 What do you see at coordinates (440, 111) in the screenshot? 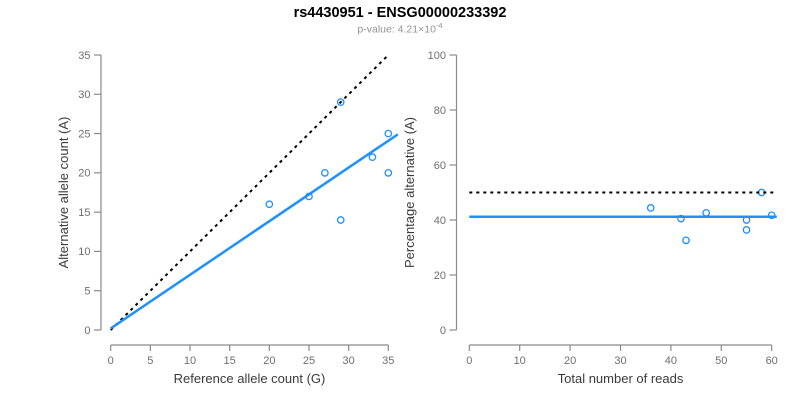
I see `y-tick-label: 80` at bounding box center [440, 111].